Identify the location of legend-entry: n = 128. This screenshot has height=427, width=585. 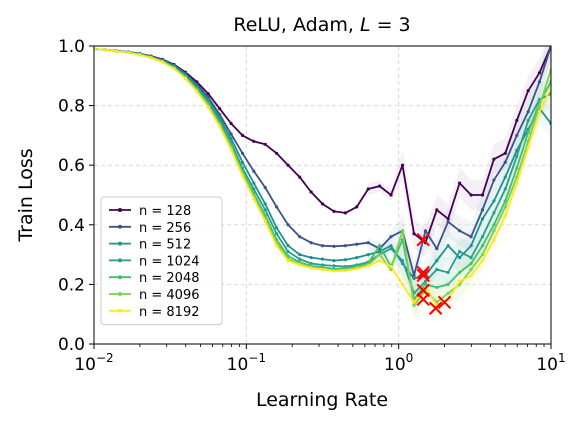
(150, 211).